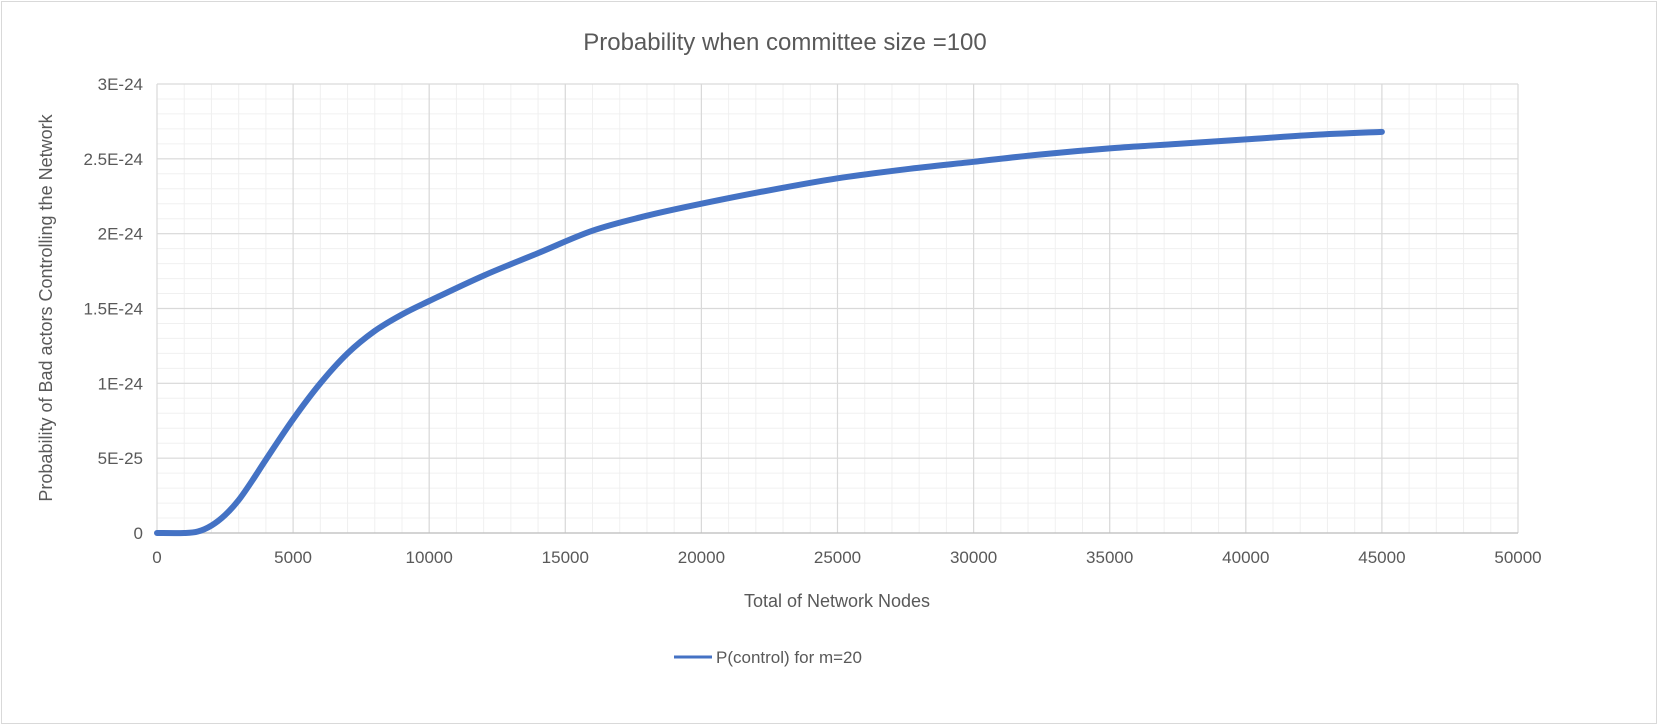 This screenshot has width=1660, height=727. I want to click on x-tick-label: 30000, so click(973, 557).